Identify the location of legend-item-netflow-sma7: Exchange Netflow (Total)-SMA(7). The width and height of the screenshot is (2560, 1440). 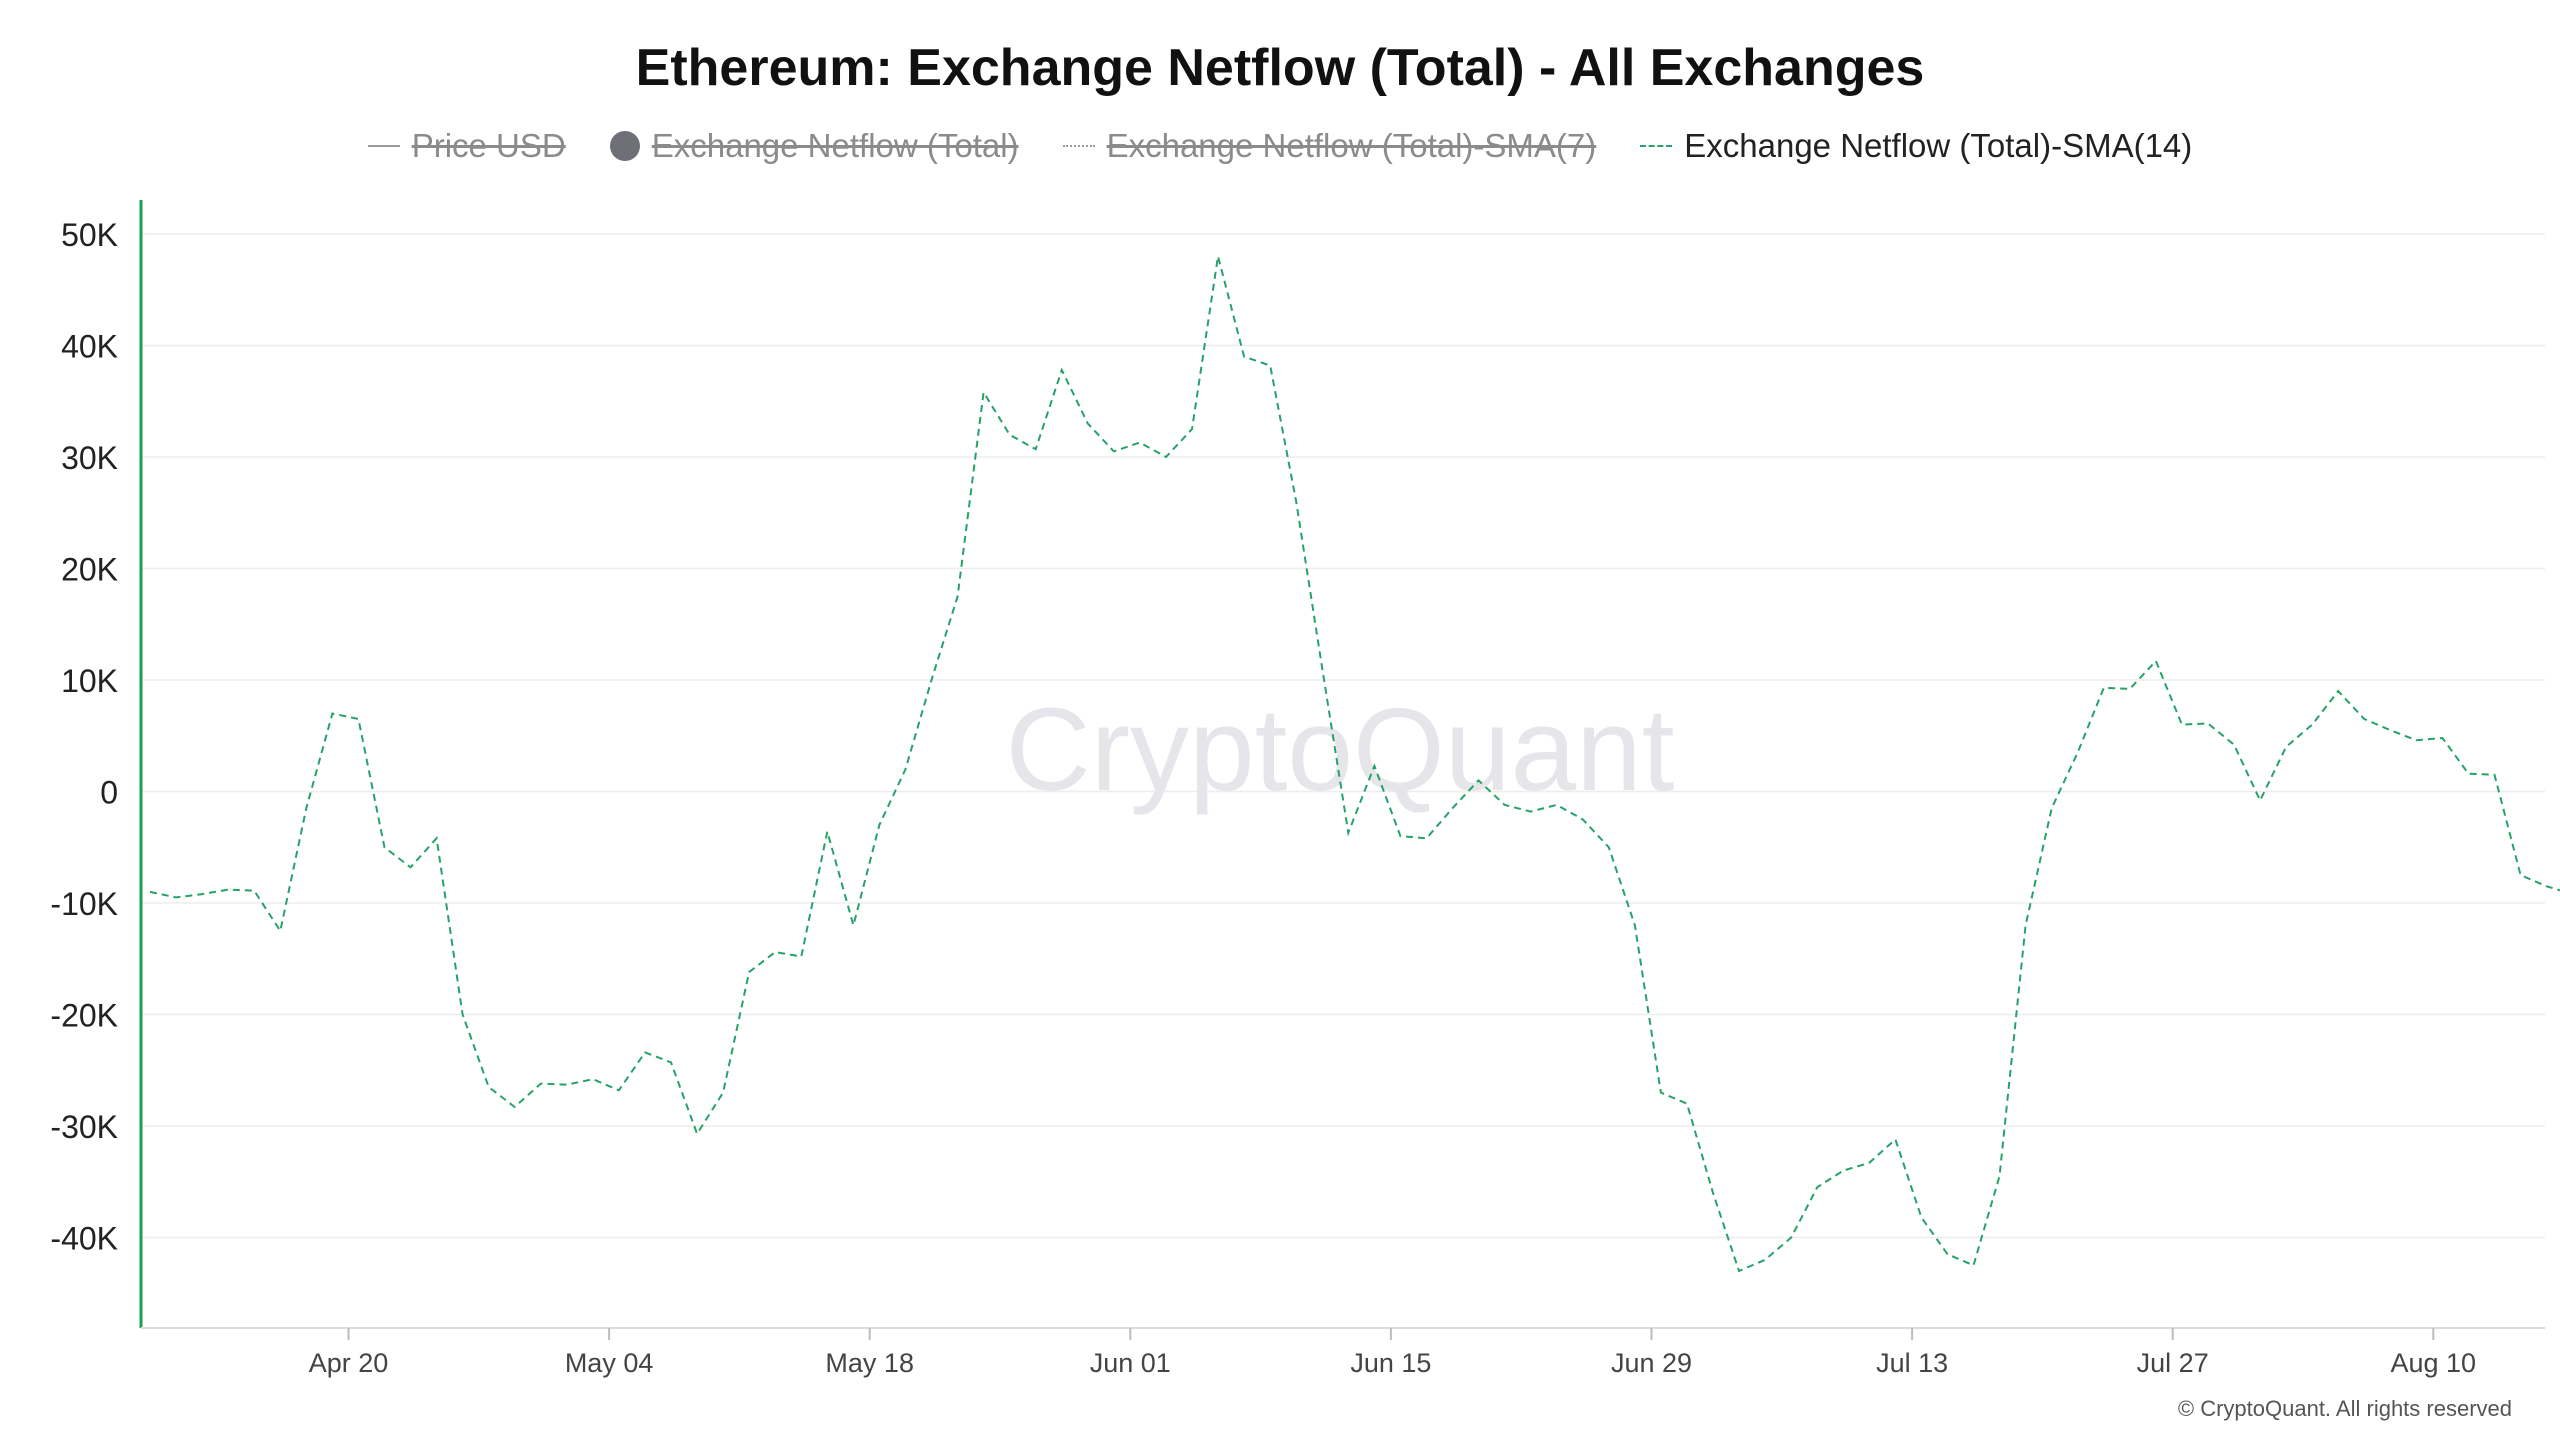
(1329, 146).